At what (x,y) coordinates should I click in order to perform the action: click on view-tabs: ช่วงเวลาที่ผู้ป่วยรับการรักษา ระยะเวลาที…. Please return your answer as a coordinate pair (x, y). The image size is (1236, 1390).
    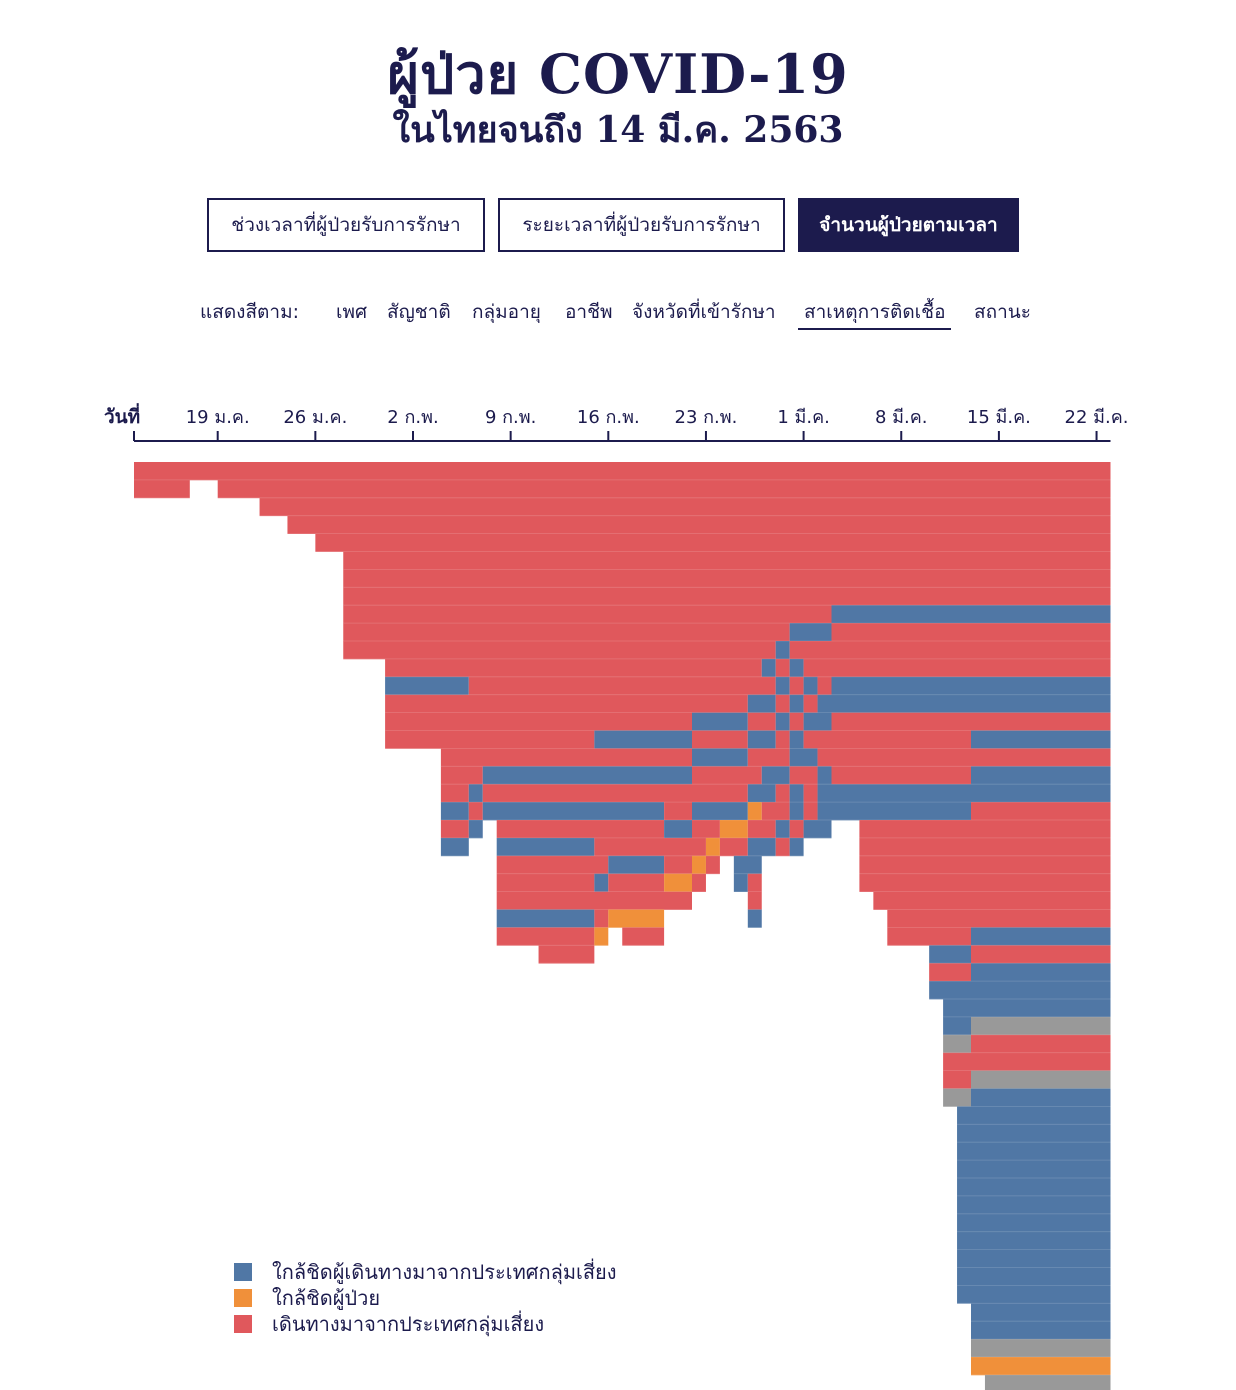
    Looking at the image, I should click on (618, 227).